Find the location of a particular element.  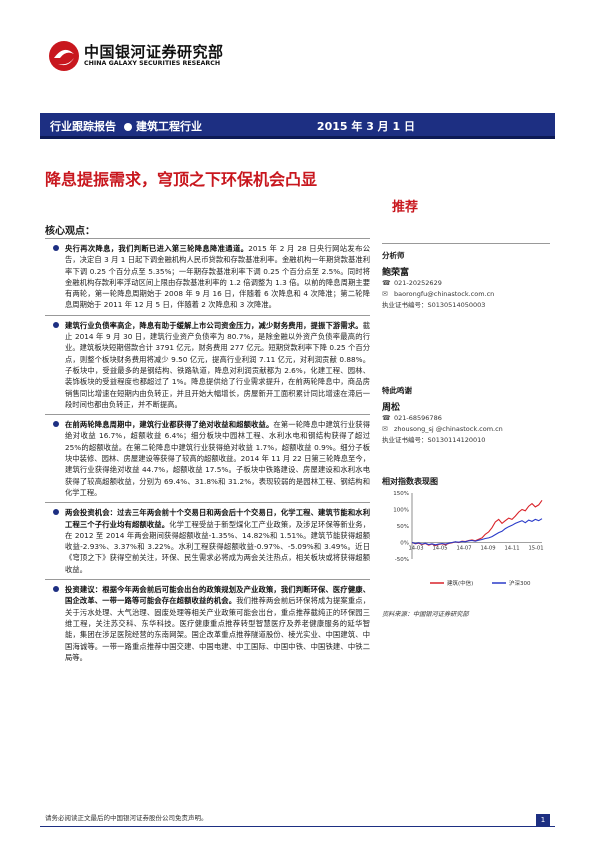

legend-label: 沪深300 is located at coordinates (520, 583).